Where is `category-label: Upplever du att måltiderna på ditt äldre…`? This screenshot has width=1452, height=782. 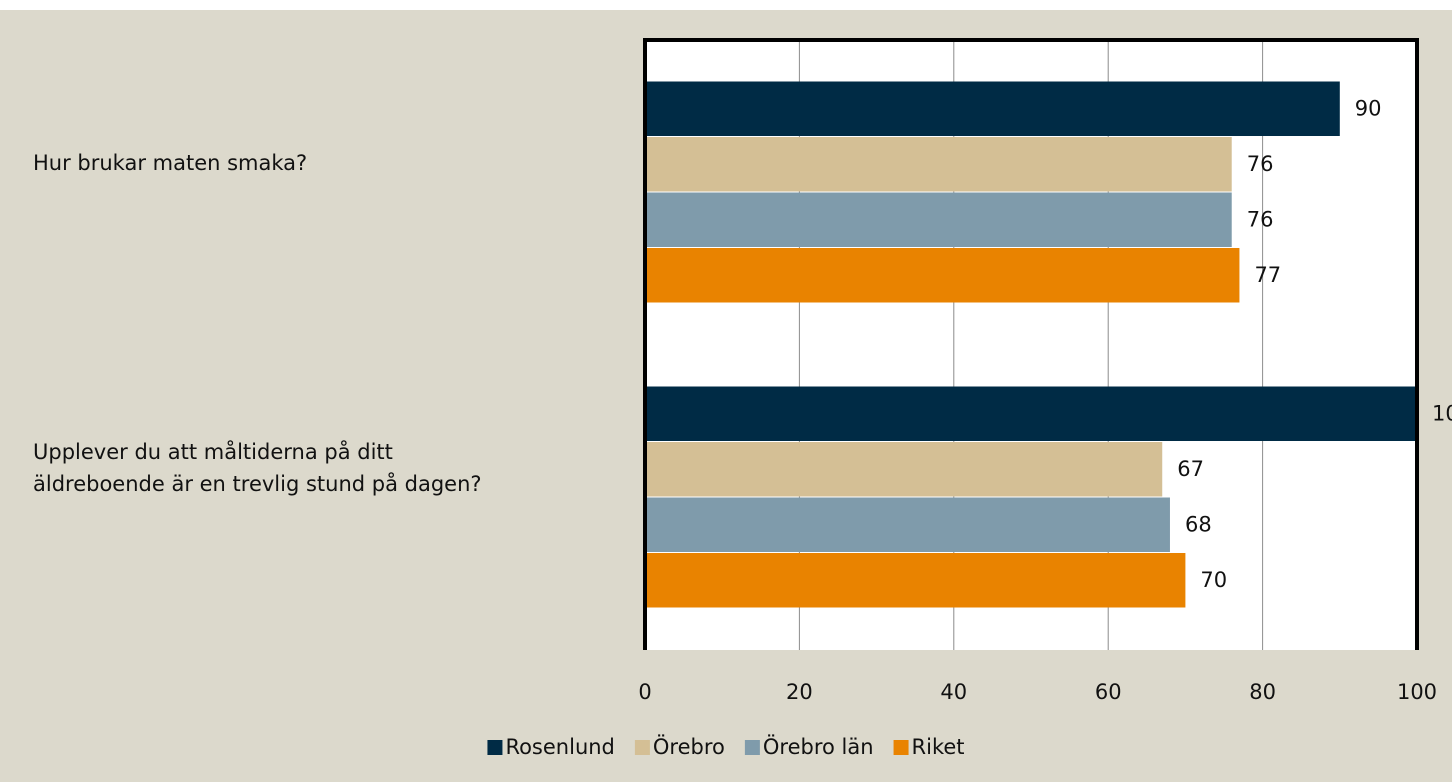
category-label: Upplever du att måltiderna på ditt äldre… is located at coordinates (257, 467).